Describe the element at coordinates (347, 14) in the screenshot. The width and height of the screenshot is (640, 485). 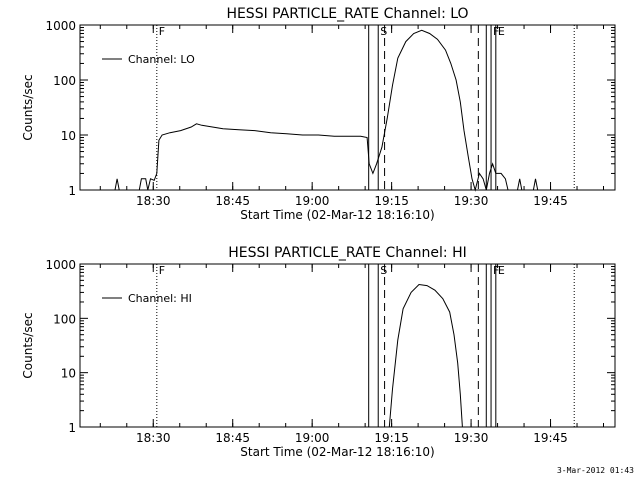
I see `chart-title: HESSI PARTICLE_RATE Channel: LO` at that location.